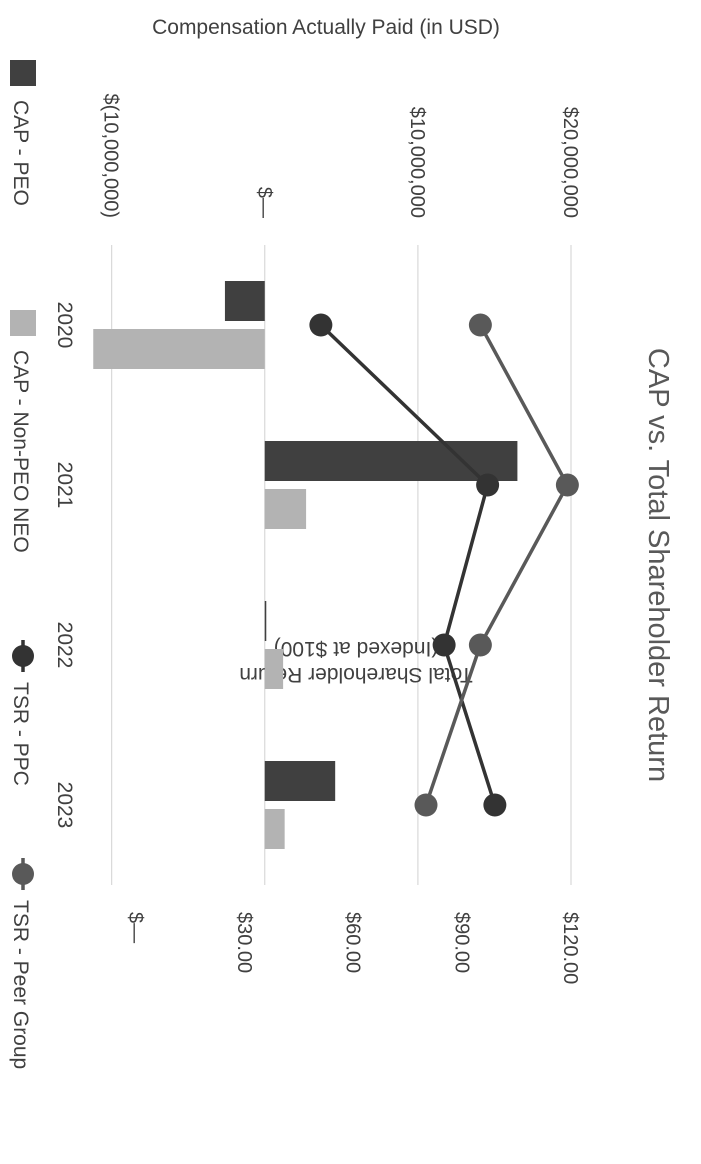 This screenshot has width=701, height=1164. What do you see at coordinates (570, 948) in the screenshot?
I see `right-axis-tick-label: $120.00` at bounding box center [570, 948].